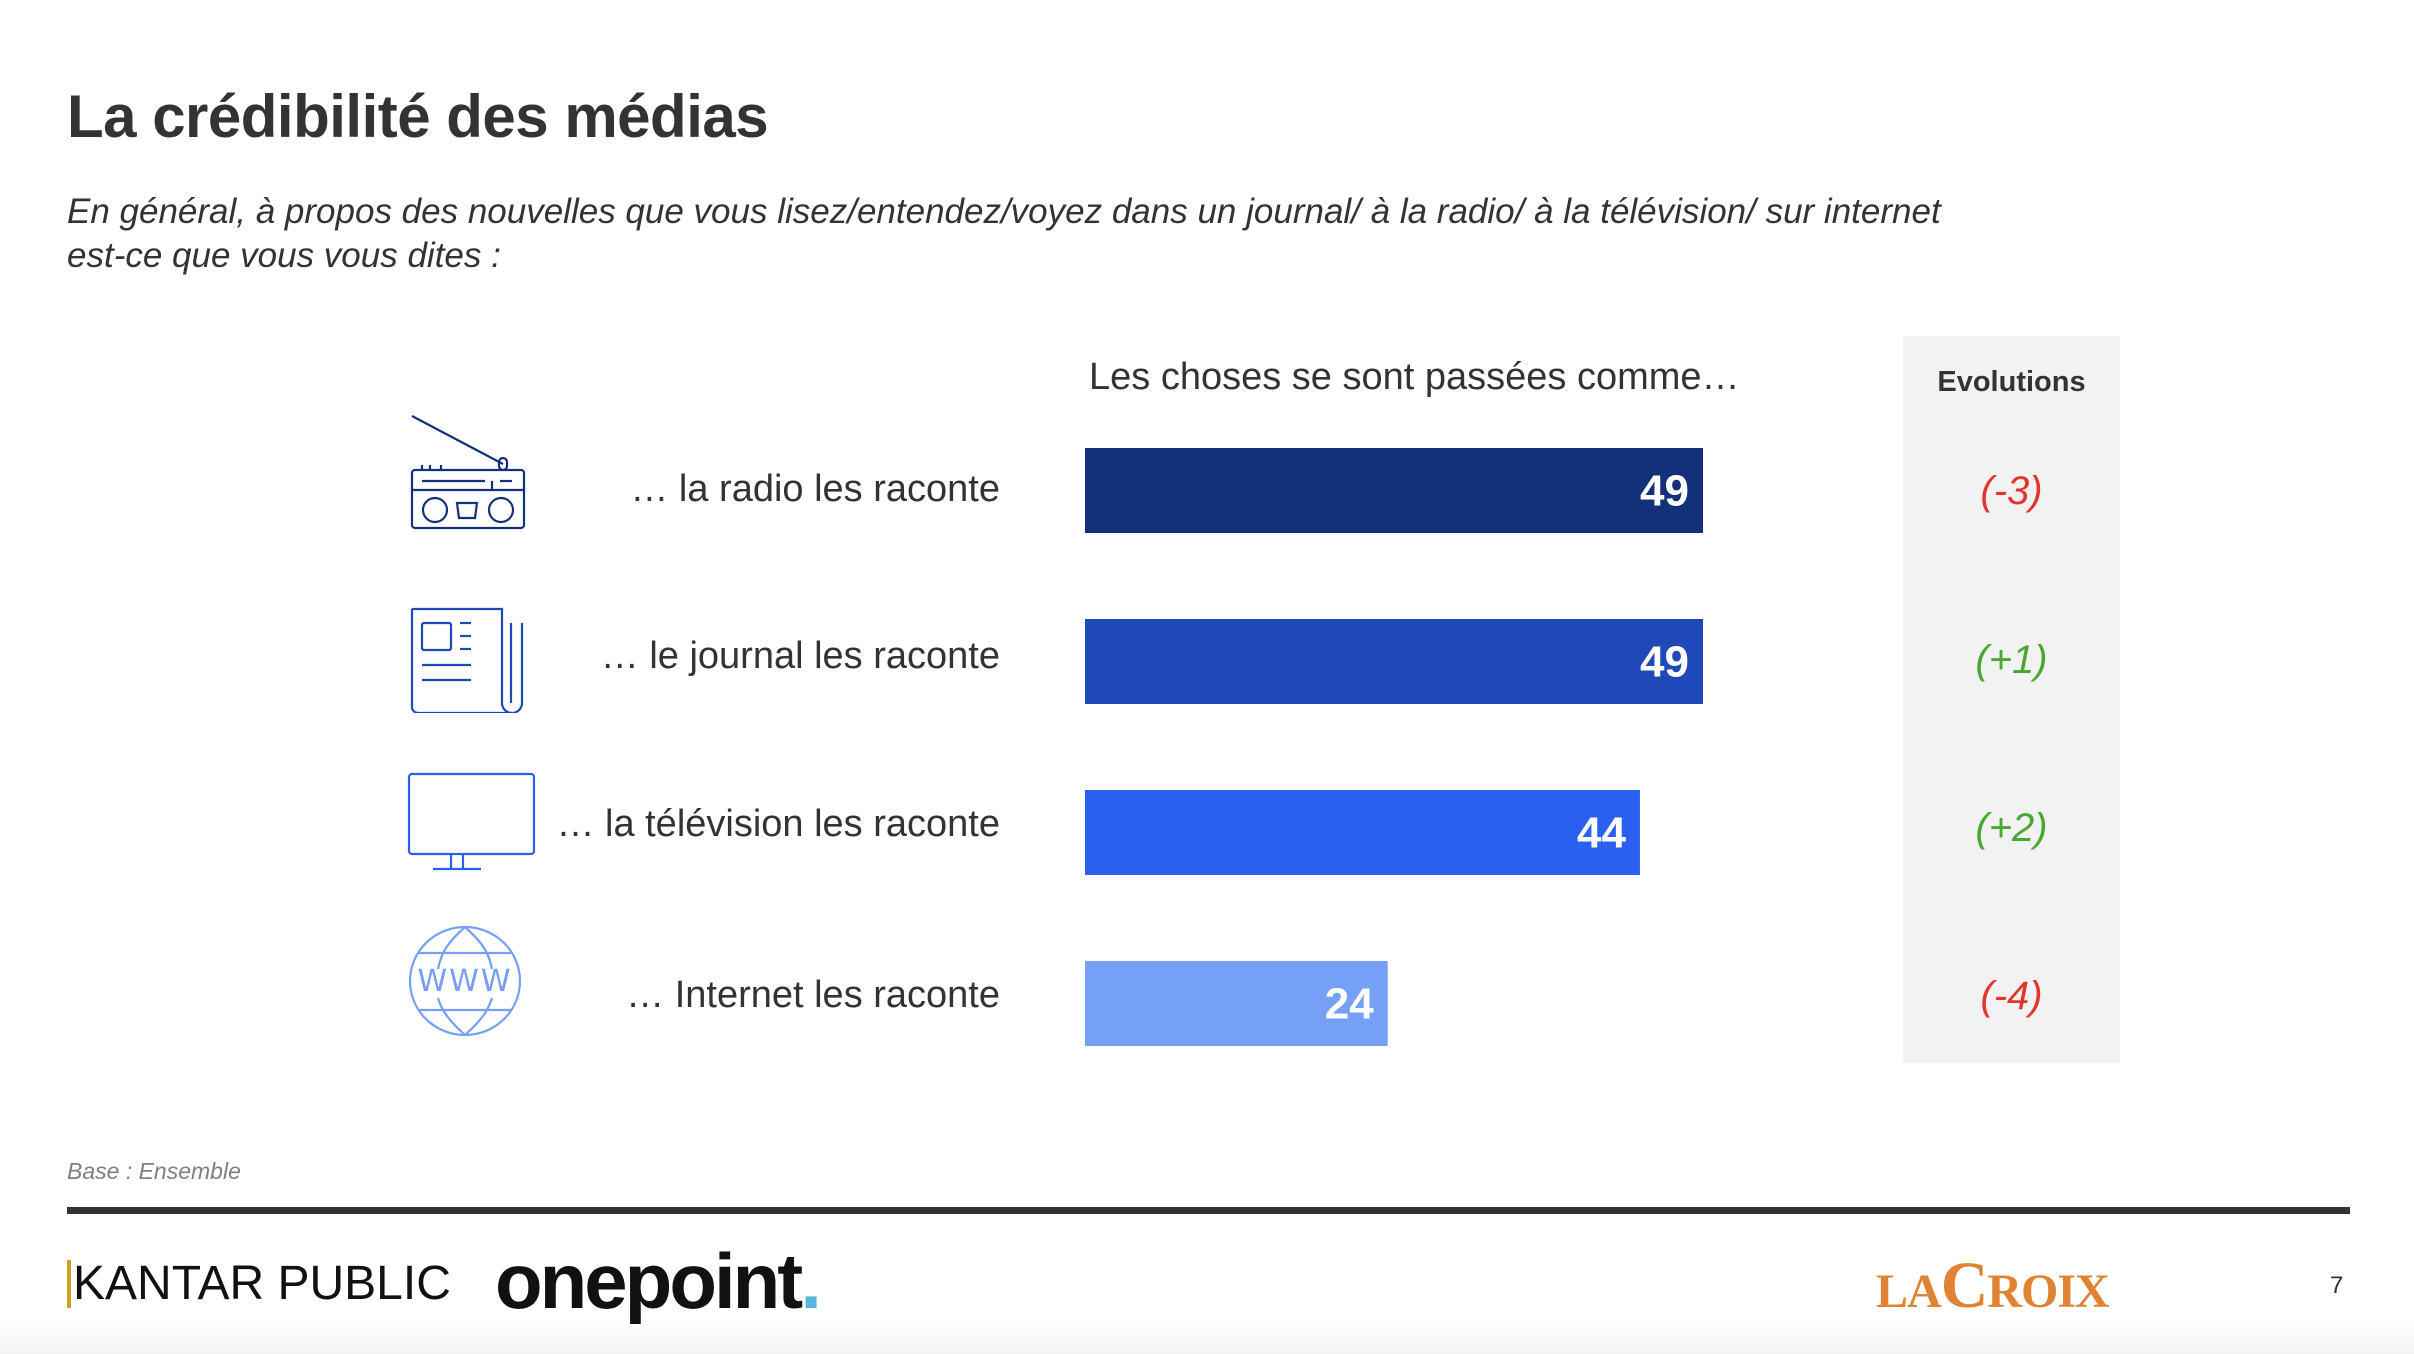  I want to click on la-croix-logo-roix: ROIX, so click(2048, 1291).